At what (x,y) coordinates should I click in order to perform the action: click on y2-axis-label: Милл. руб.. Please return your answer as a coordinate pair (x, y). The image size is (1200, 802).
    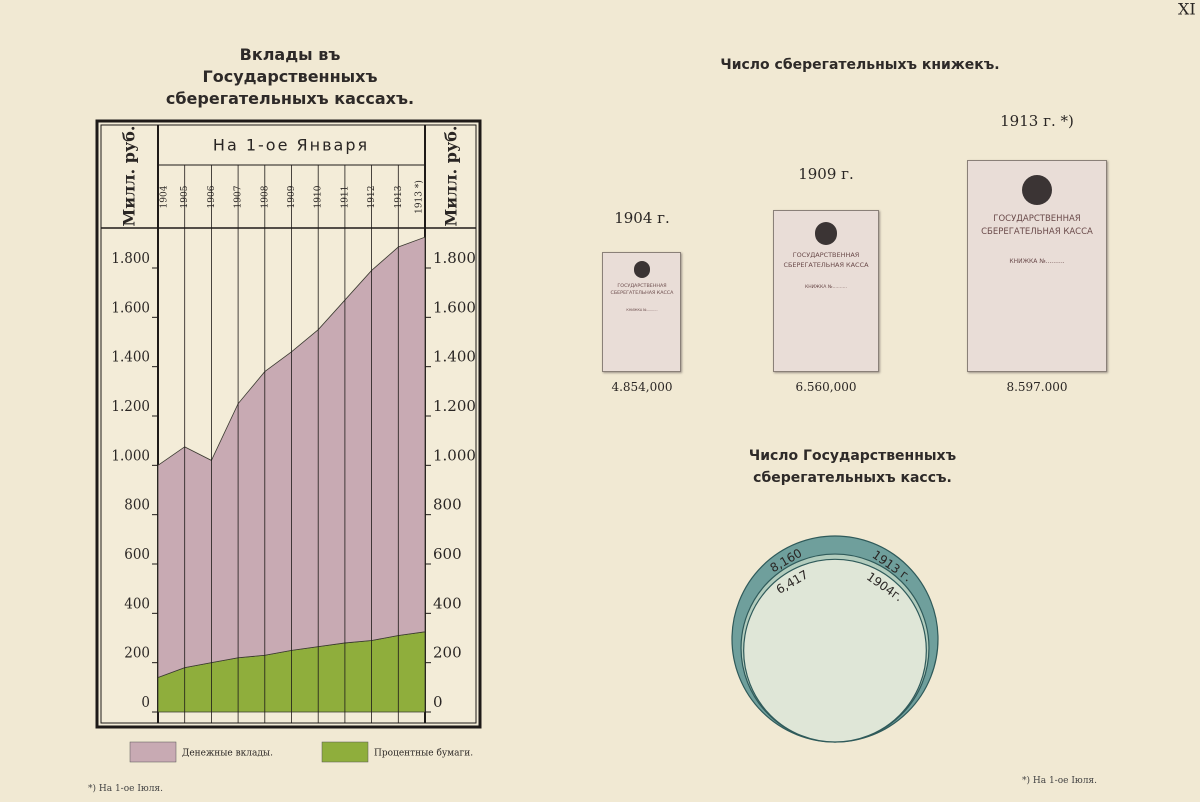
    Looking at the image, I should click on (451, 176).